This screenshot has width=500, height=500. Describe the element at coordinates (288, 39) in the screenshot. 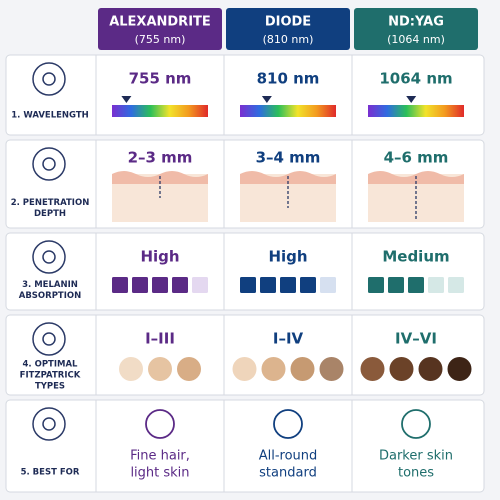

I see `column-subtitle: (810 nm)` at that location.